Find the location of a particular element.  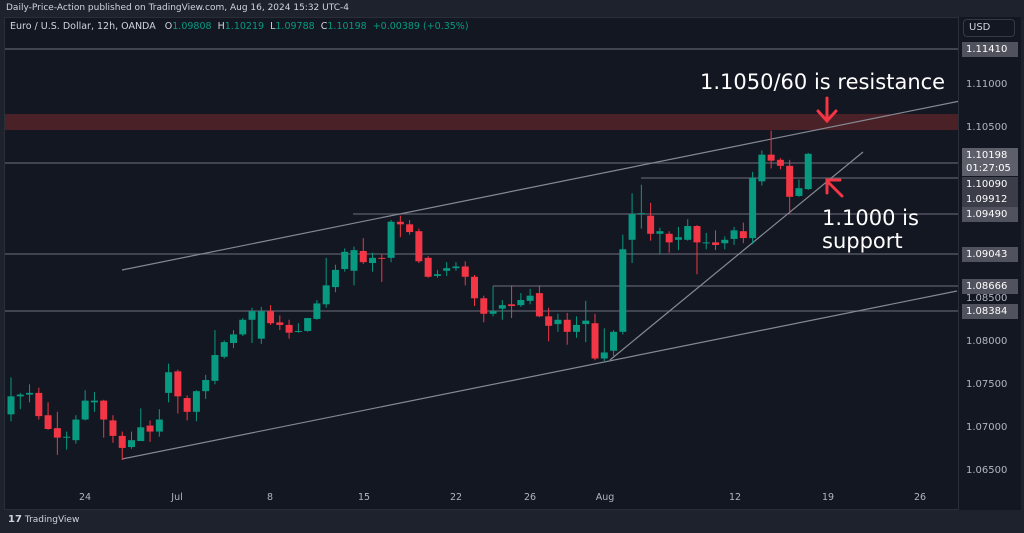

price-tick: 1.10500 is located at coordinates (987, 127).